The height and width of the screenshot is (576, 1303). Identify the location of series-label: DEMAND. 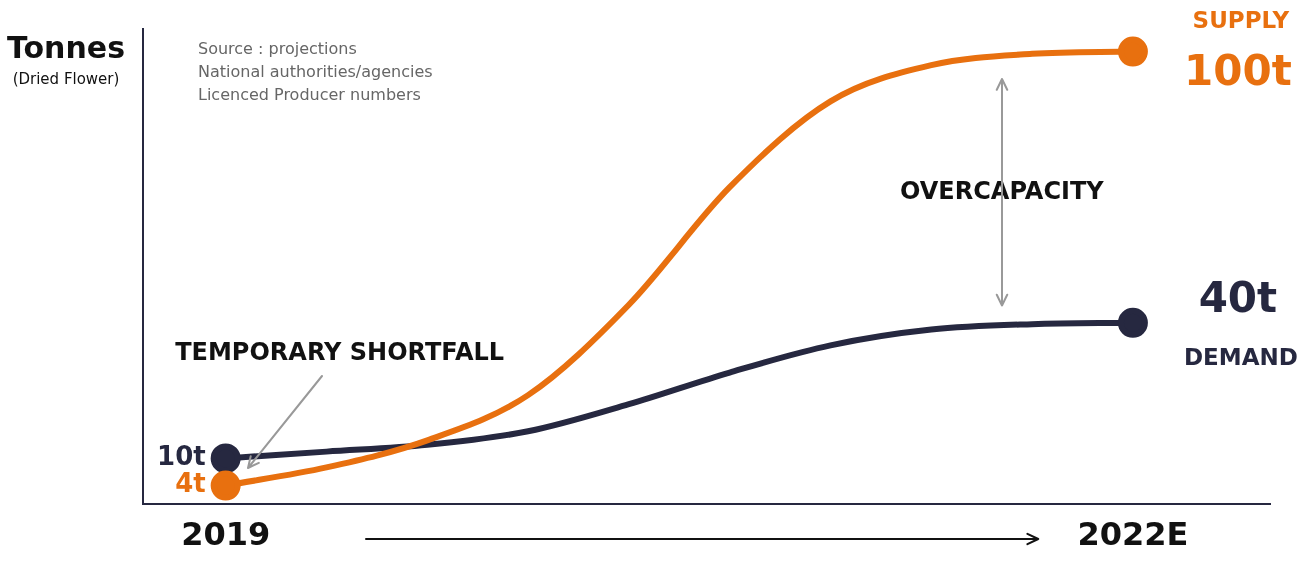
(1240, 356).